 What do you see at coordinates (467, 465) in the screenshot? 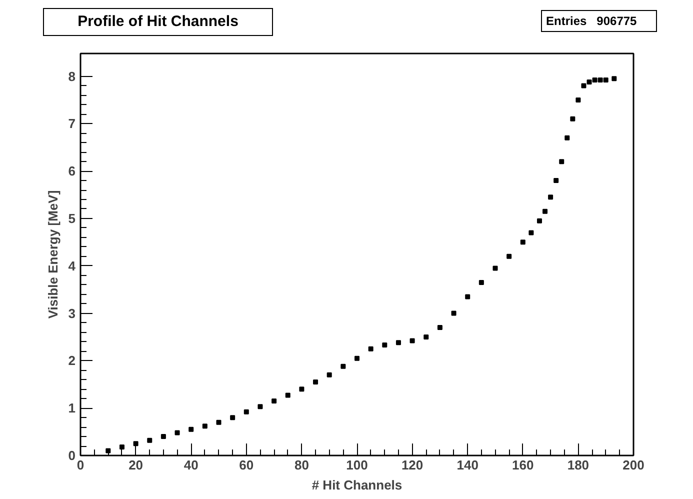
I see `x-tick-label: 140` at bounding box center [467, 465].